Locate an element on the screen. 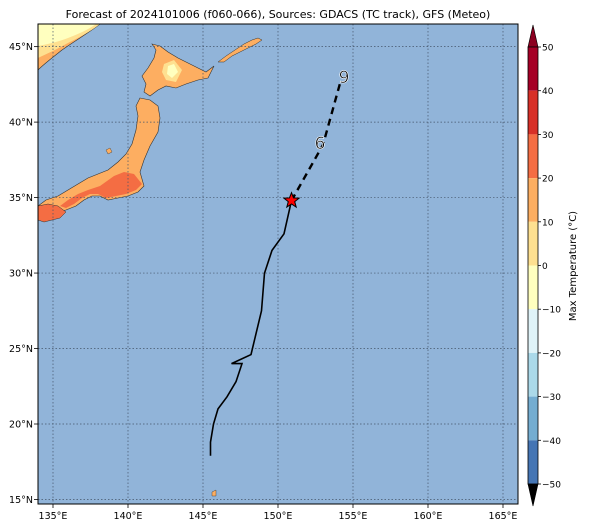  colorbar-tick-label: −50 is located at coordinates (551, 486).